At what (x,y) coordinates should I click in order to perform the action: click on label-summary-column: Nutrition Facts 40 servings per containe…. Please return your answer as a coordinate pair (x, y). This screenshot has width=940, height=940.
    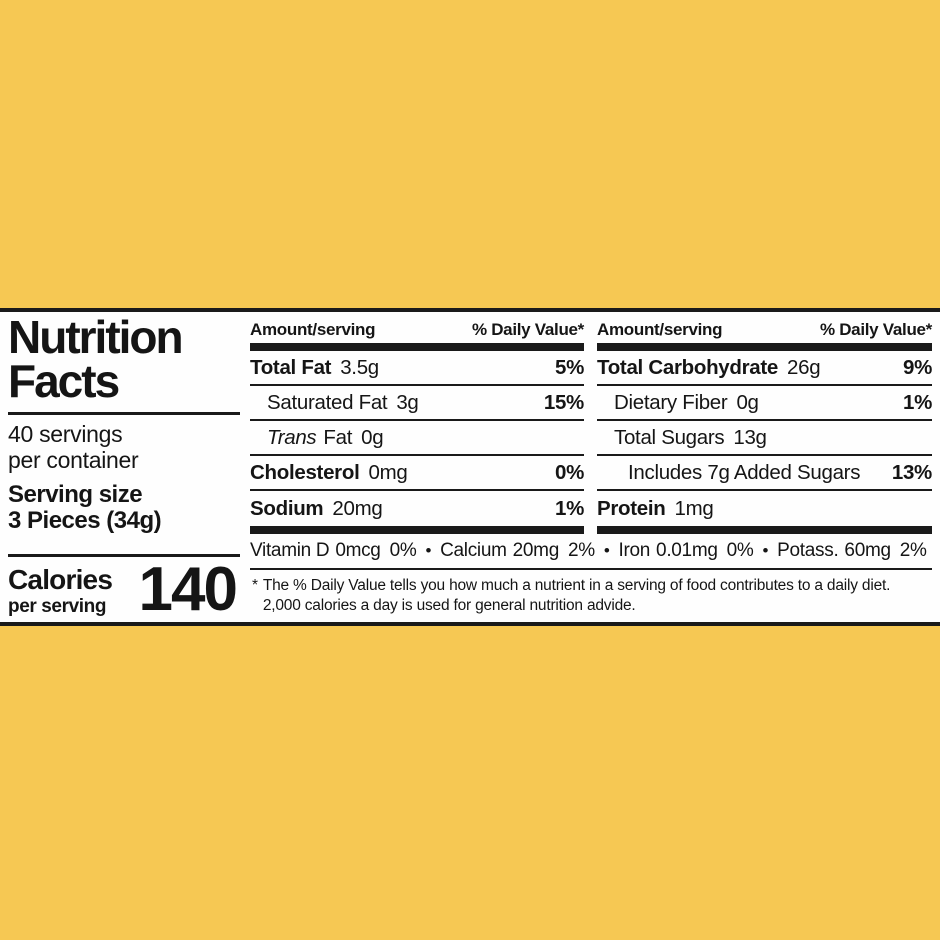
    Looking at the image, I should click on (125, 467).